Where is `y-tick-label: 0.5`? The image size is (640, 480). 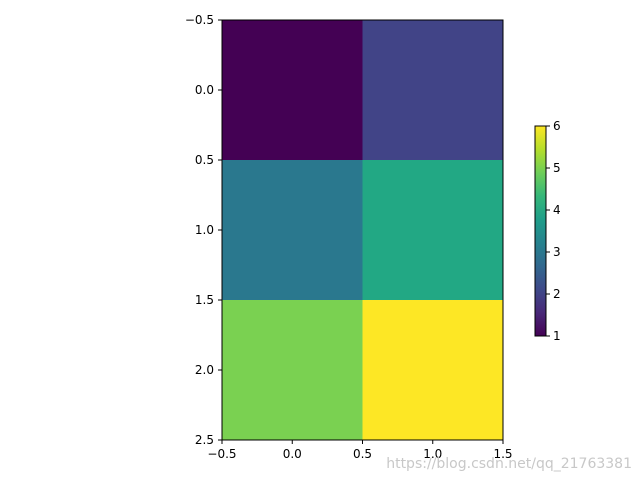 y-tick-label: 0.5 is located at coordinates (204, 160).